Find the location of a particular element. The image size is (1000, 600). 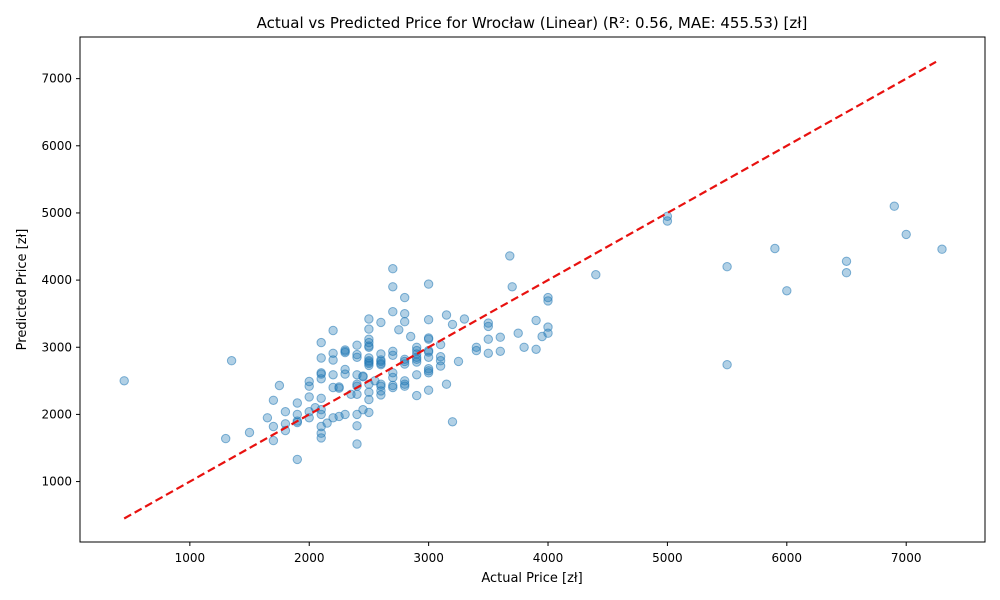

x-tick-label: 1000 is located at coordinates (190, 558).